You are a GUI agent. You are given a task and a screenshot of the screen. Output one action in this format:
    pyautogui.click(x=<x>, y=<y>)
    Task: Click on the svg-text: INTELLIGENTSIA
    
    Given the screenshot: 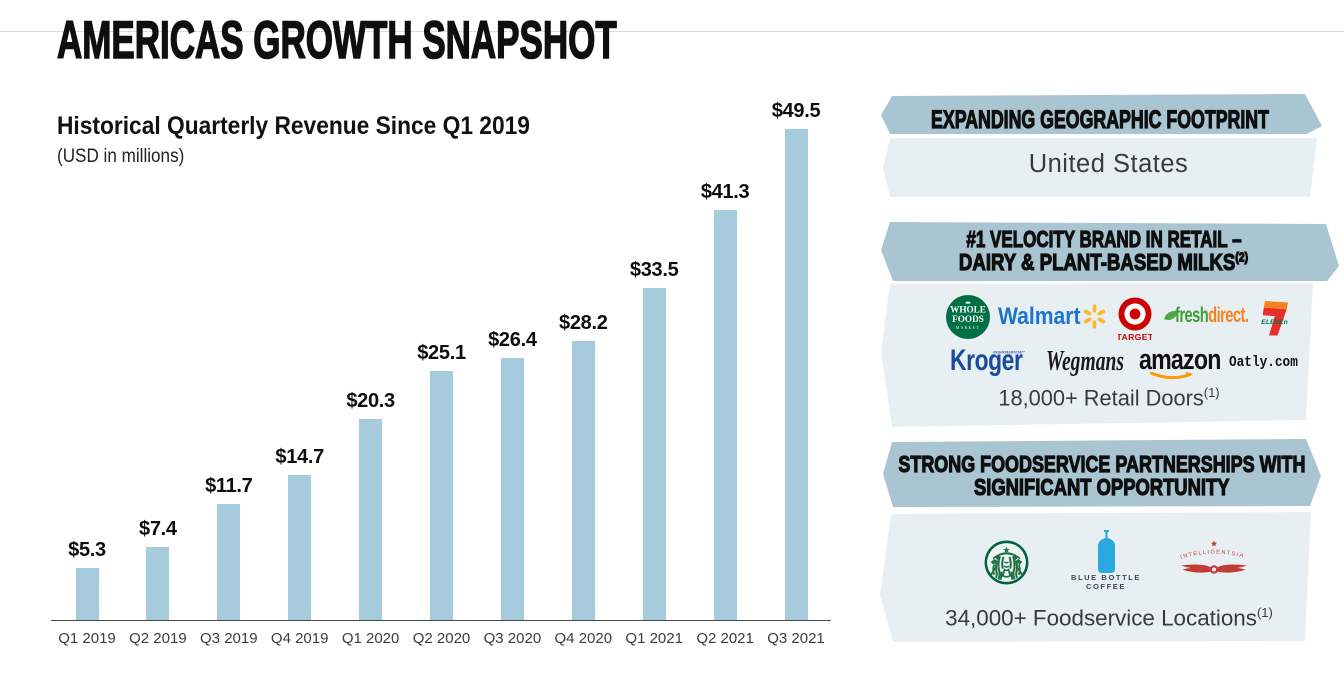 What is the action you would take?
    pyautogui.click(x=1212, y=554)
    